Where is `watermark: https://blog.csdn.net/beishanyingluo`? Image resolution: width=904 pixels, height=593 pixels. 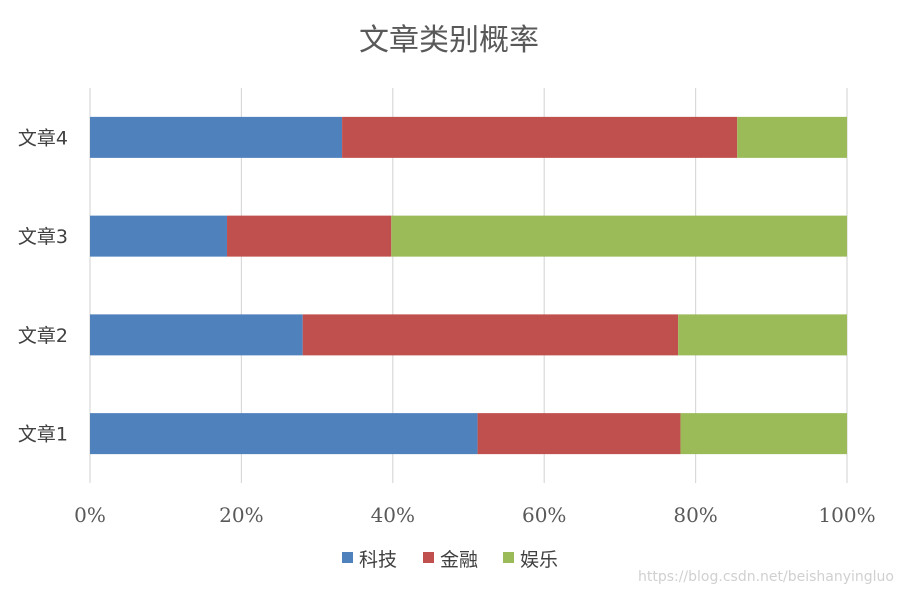
watermark: https://blog.csdn.net/beishanyingluo is located at coordinates (765, 577).